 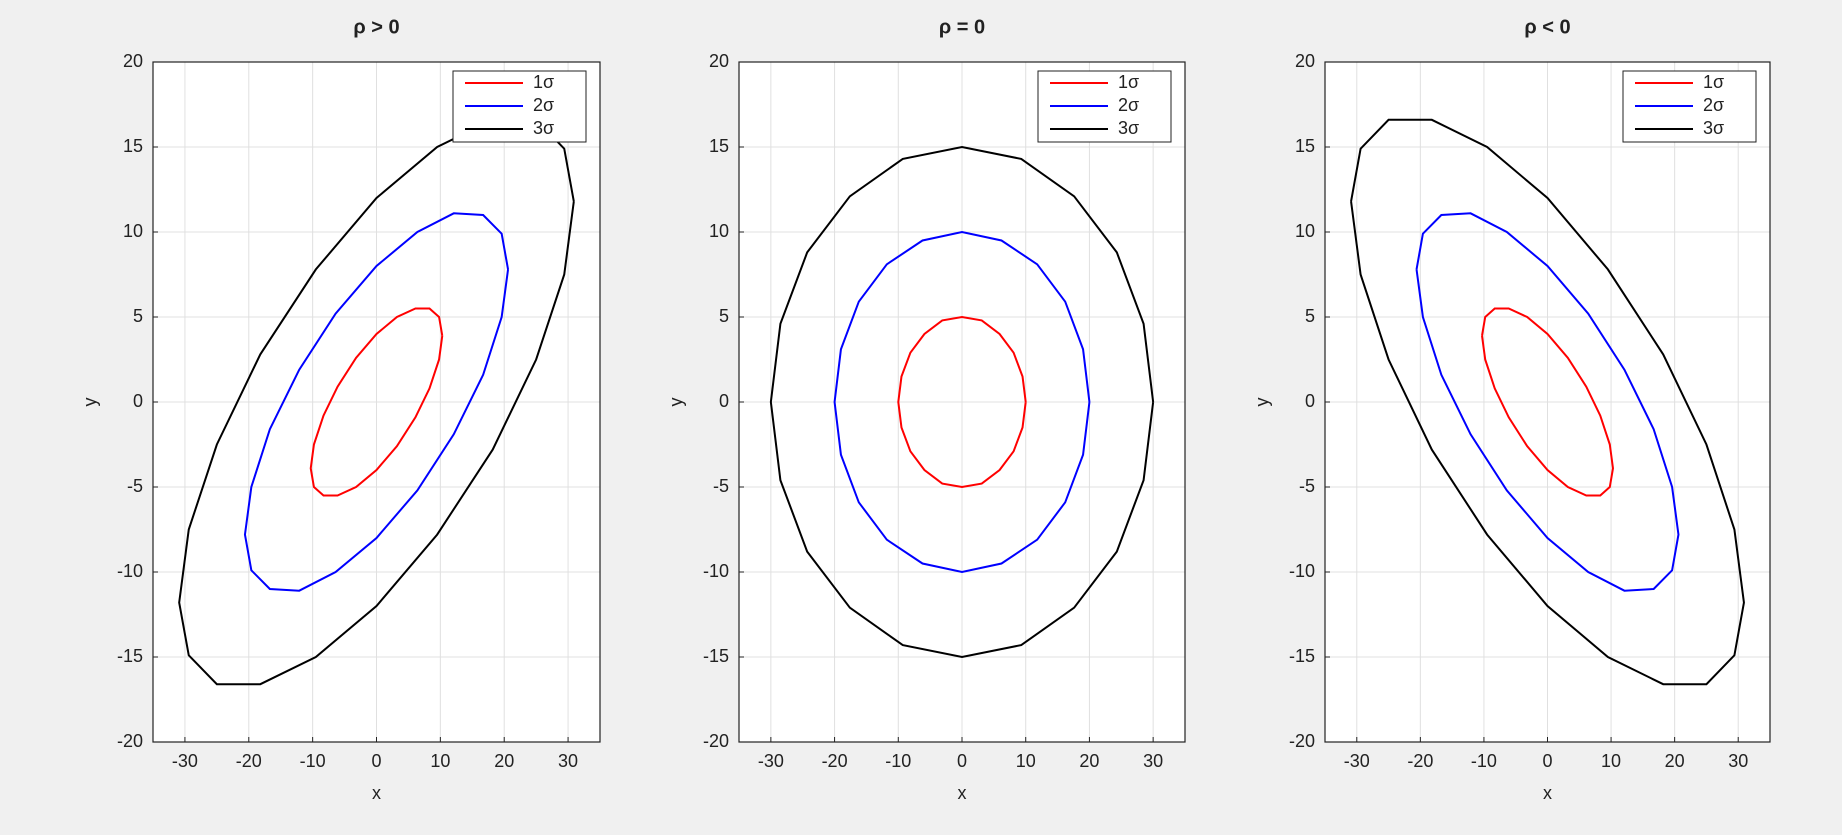 I want to click on chart-title: ρ = 0, so click(x=962, y=27).